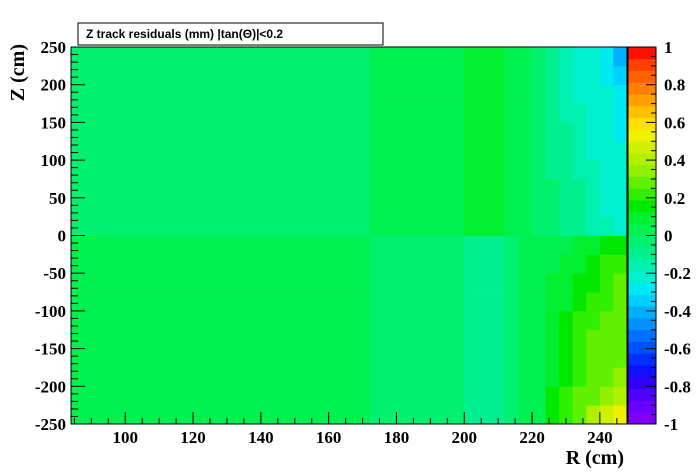  I want to click on y-axis-title: Z (cm), so click(18, 72).